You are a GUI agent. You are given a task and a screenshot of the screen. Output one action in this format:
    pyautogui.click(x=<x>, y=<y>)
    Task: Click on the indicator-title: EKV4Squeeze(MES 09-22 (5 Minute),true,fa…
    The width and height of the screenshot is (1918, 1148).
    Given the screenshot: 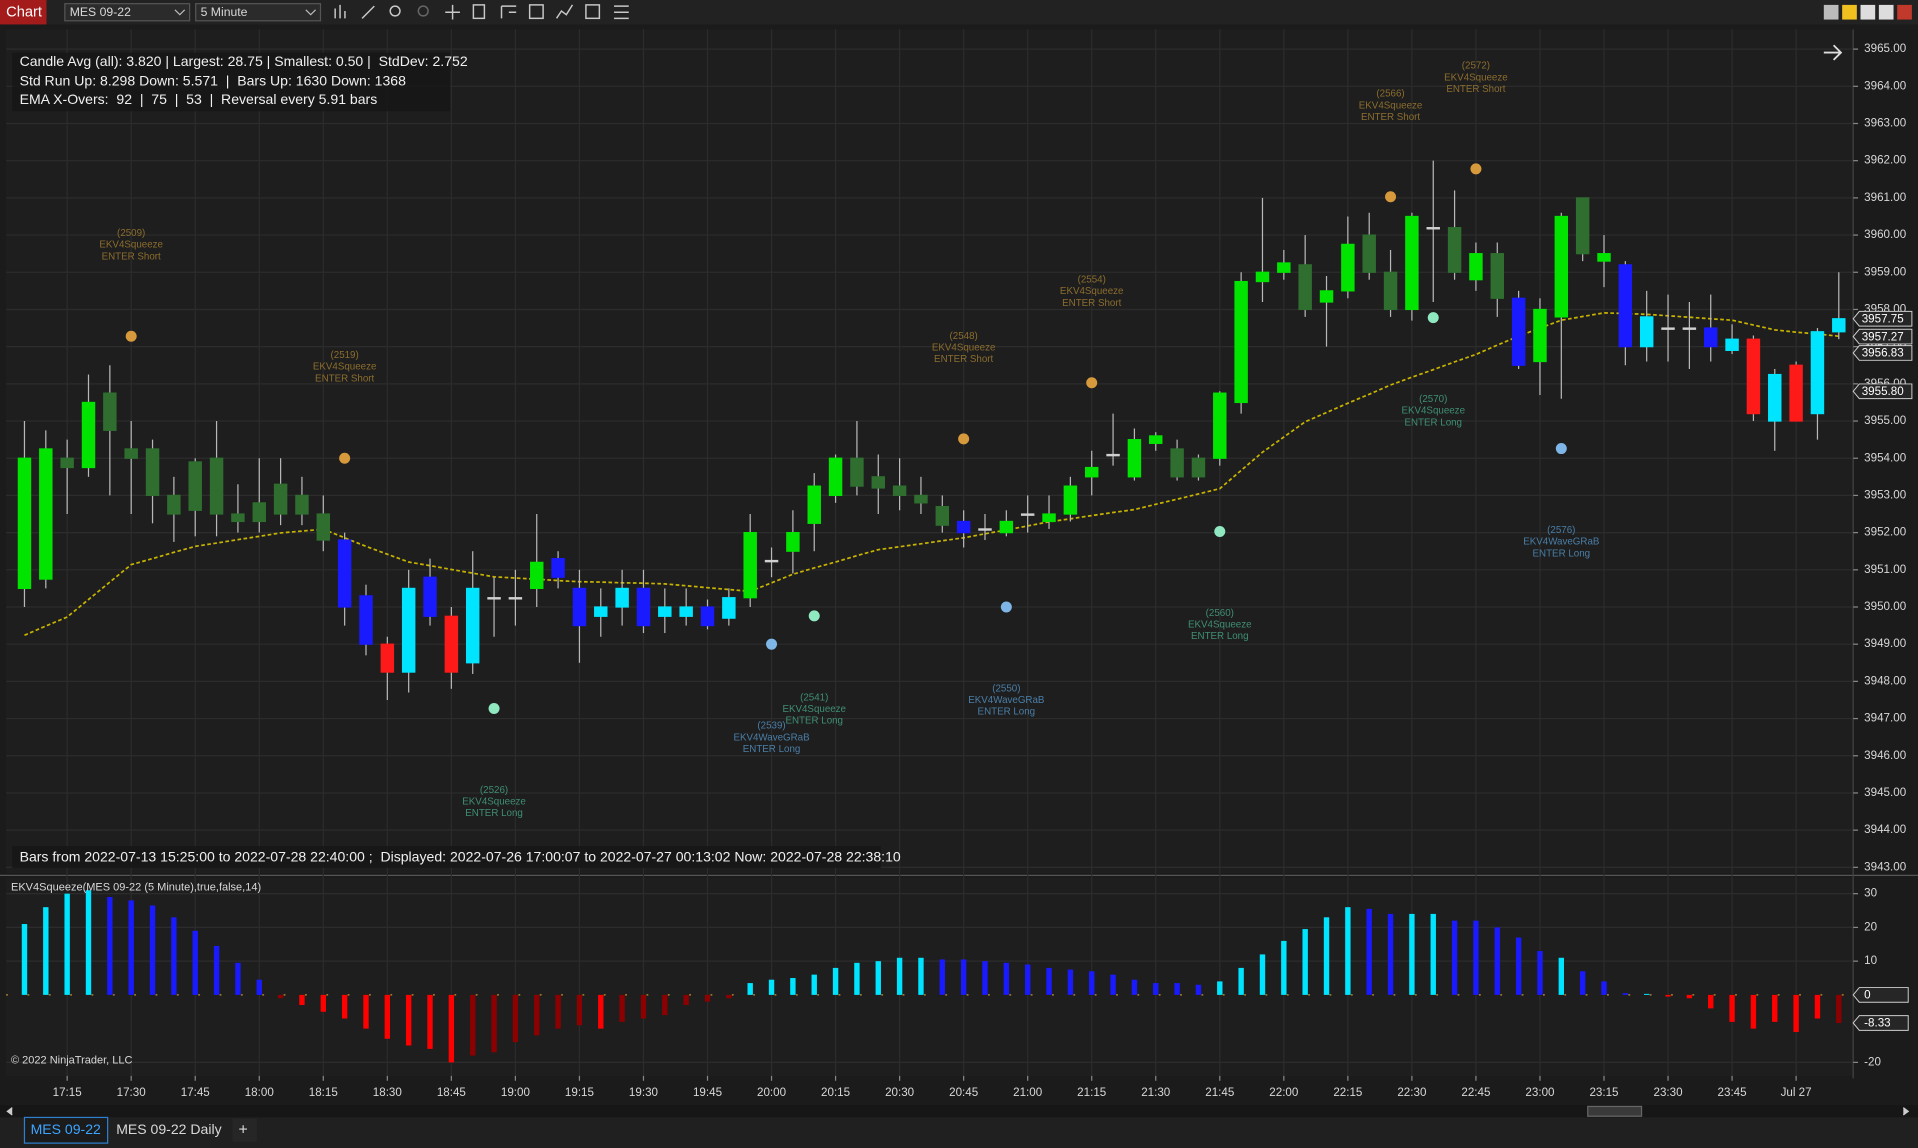 What is the action you would take?
    pyautogui.click(x=136, y=887)
    